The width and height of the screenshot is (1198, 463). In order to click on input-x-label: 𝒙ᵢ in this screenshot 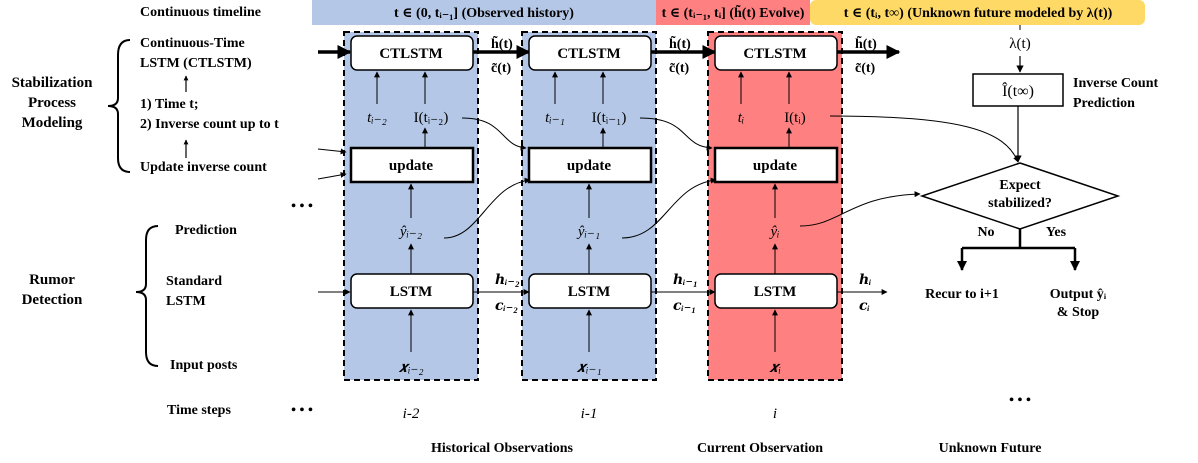, I will do `click(775, 368)`.